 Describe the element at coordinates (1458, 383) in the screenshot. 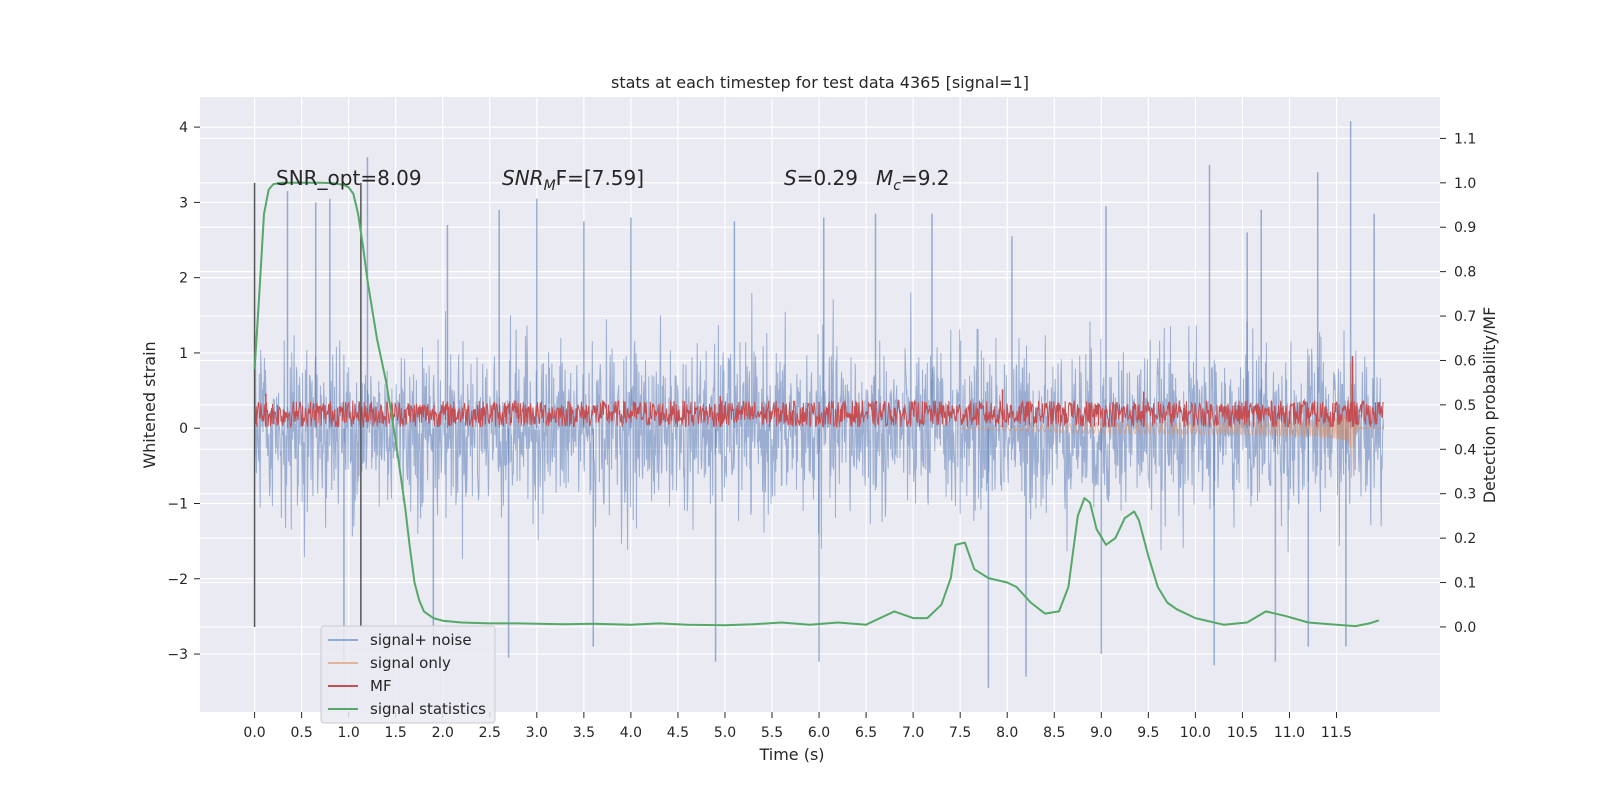

I see `y-axis-right-ticks: 0.0 0.1 0.2 0.3 0.4 0.5 0.6 0.7 0.8 0.9 1.0 1.1` at that location.